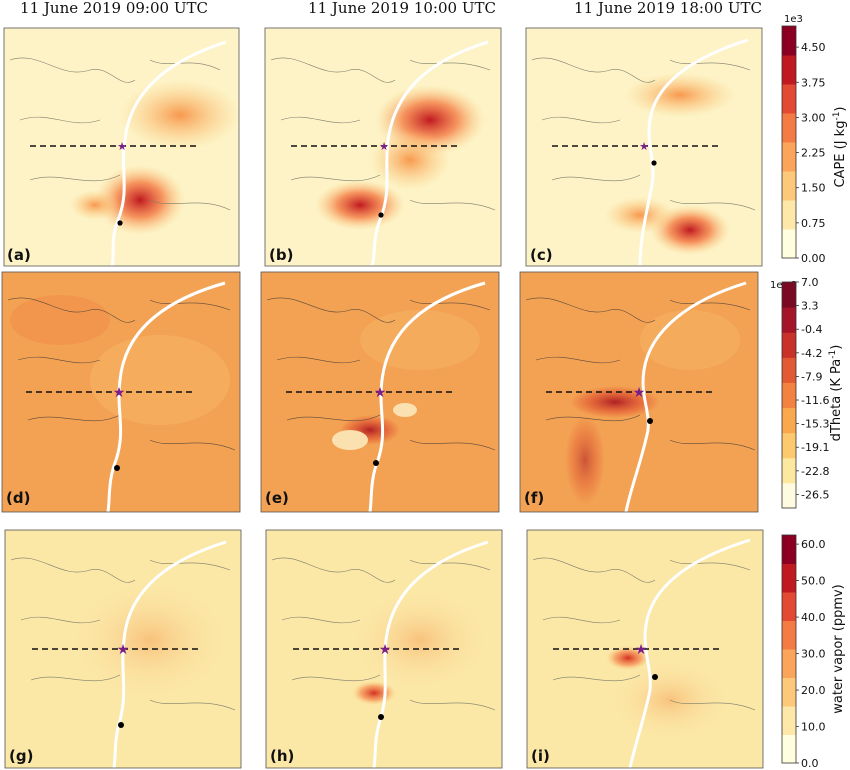 The height and width of the screenshot is (770, 850). Describe the element at coordinates (540, 756) in the screenshot. I see `panel-label-i: (i)` at that location.